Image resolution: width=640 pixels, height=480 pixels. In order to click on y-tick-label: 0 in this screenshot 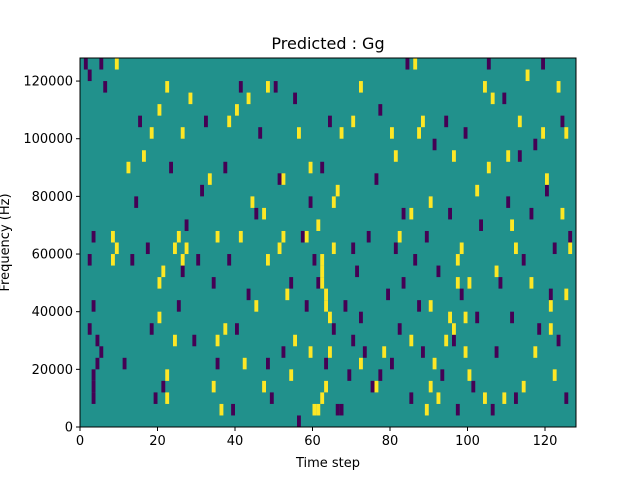, I will do `click(69, 428)`.